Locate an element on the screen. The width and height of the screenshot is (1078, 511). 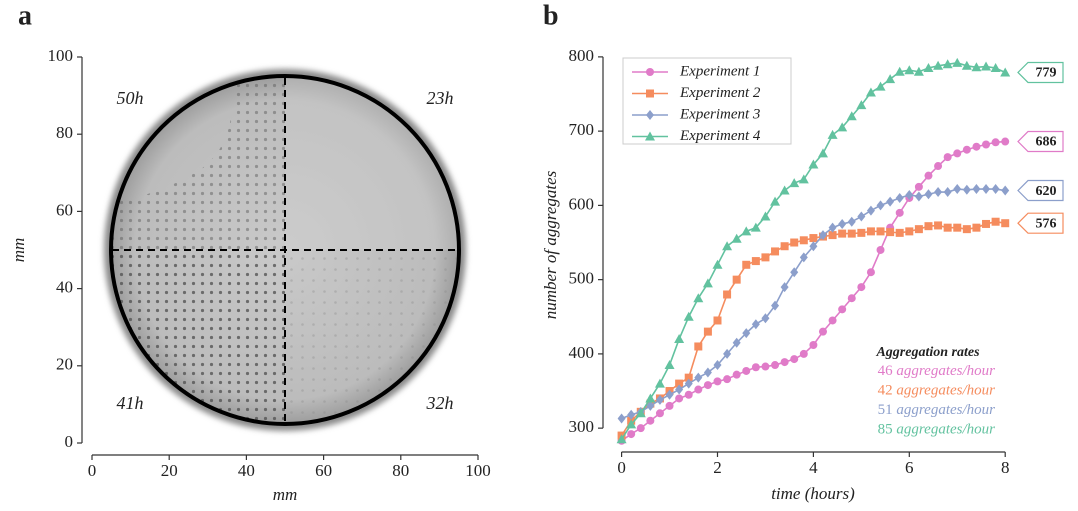
y-tick-label: 500 is located at coordinates (582, 278).